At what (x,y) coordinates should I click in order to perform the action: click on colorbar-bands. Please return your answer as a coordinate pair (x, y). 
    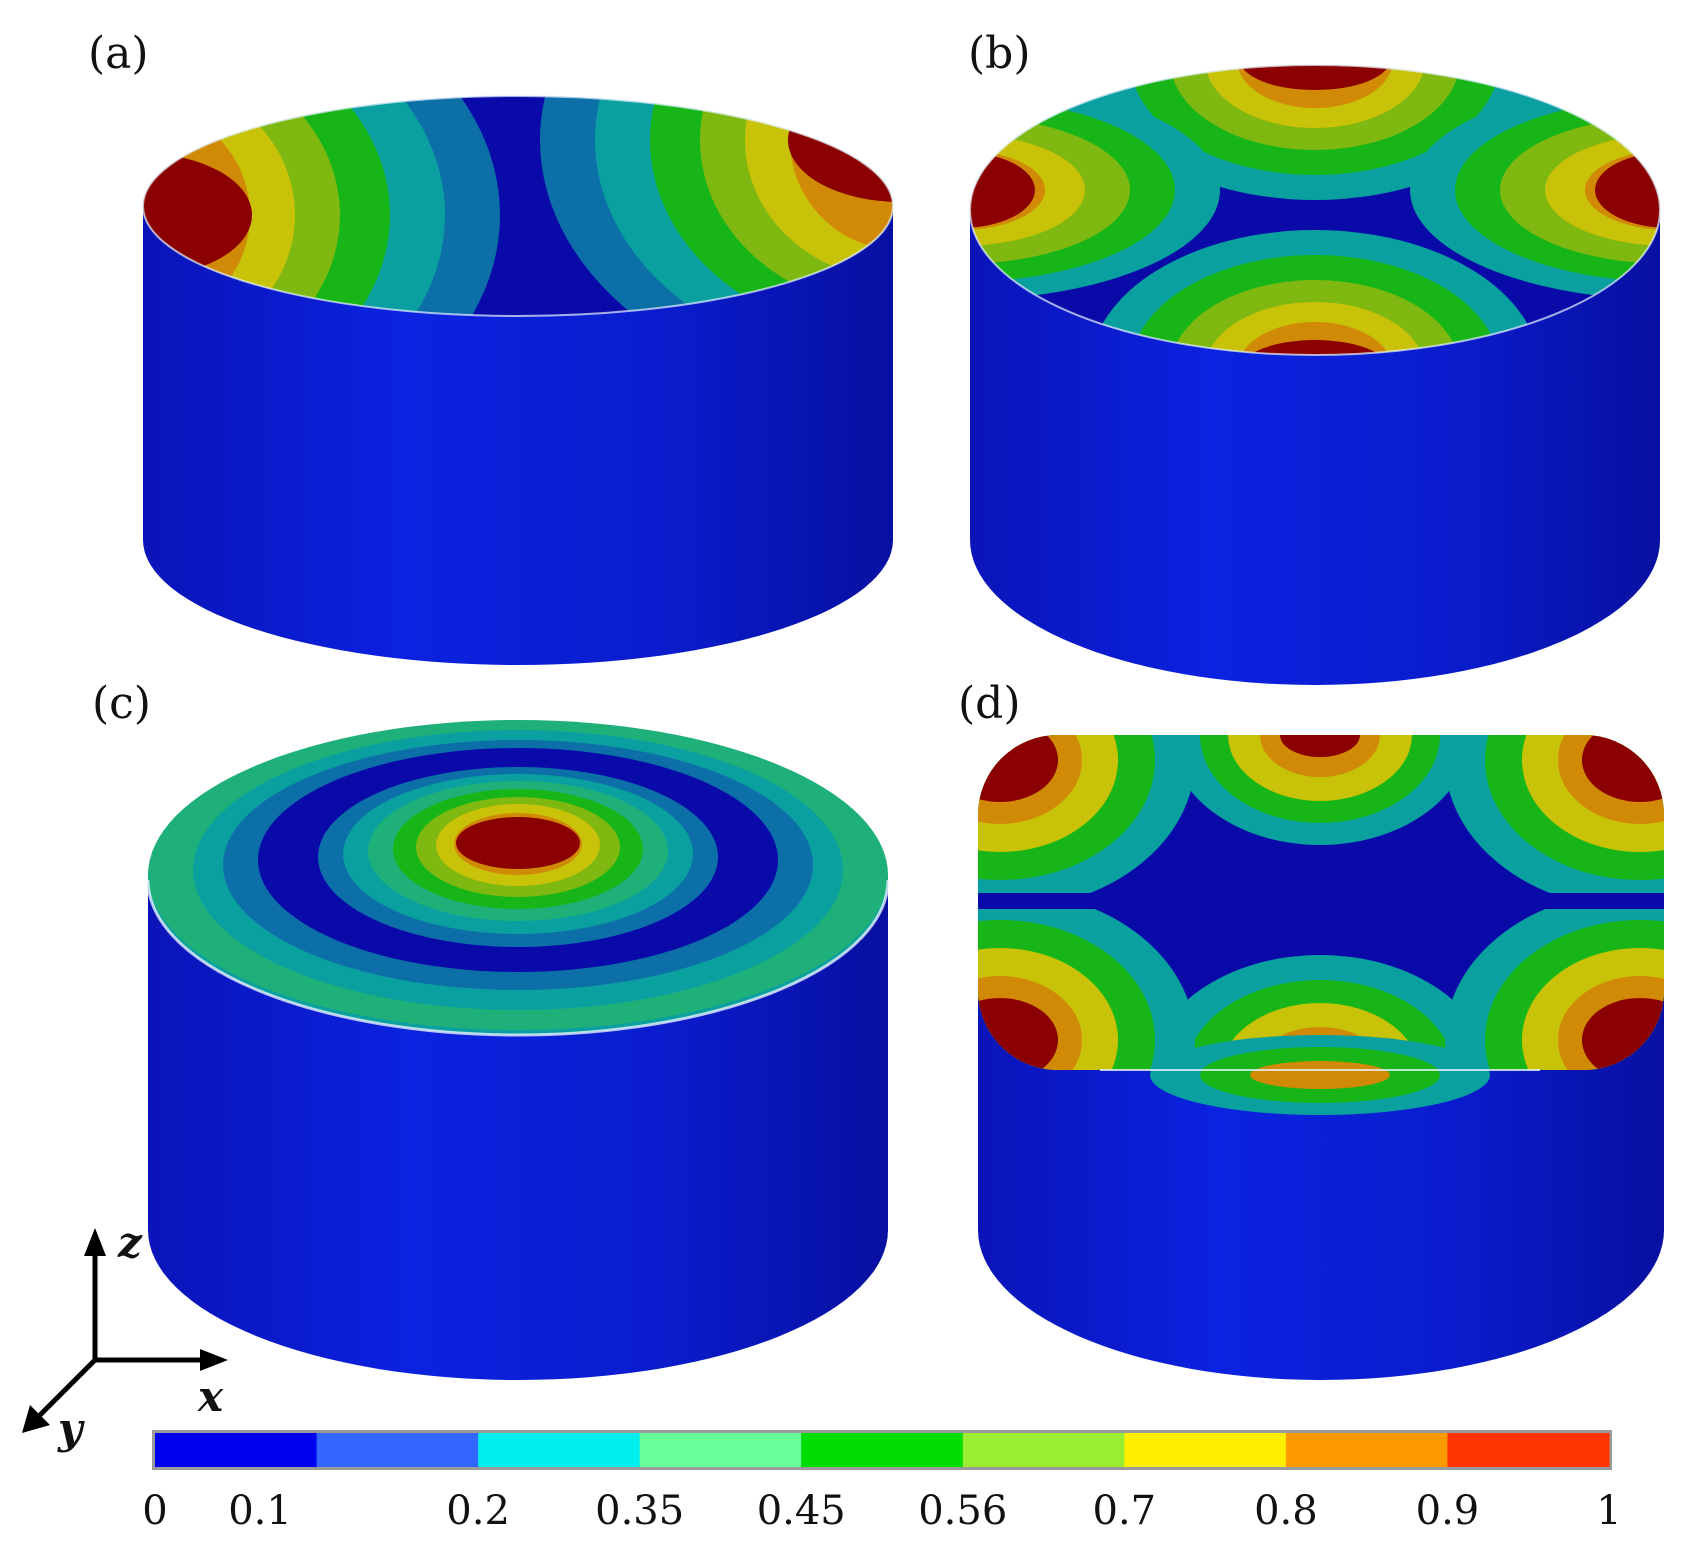
    Looking at the image, I should click on (882, 1450).